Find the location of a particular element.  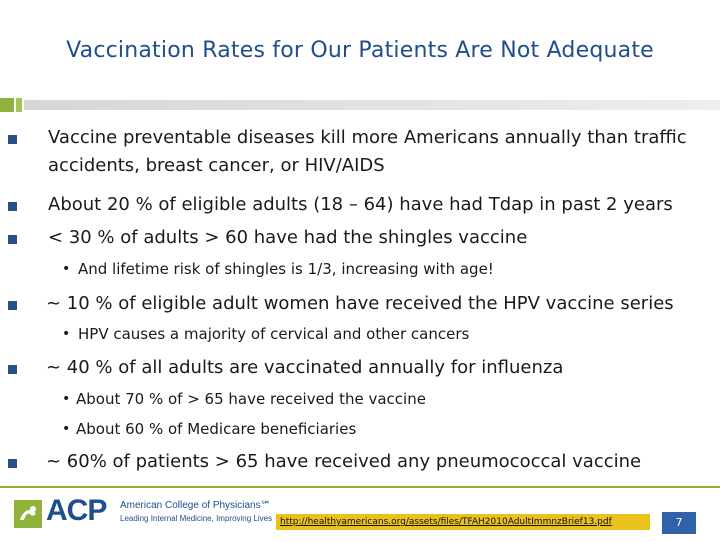

logo-organization-name: American College of Physicians℠ is located at coordinates (195, 505).